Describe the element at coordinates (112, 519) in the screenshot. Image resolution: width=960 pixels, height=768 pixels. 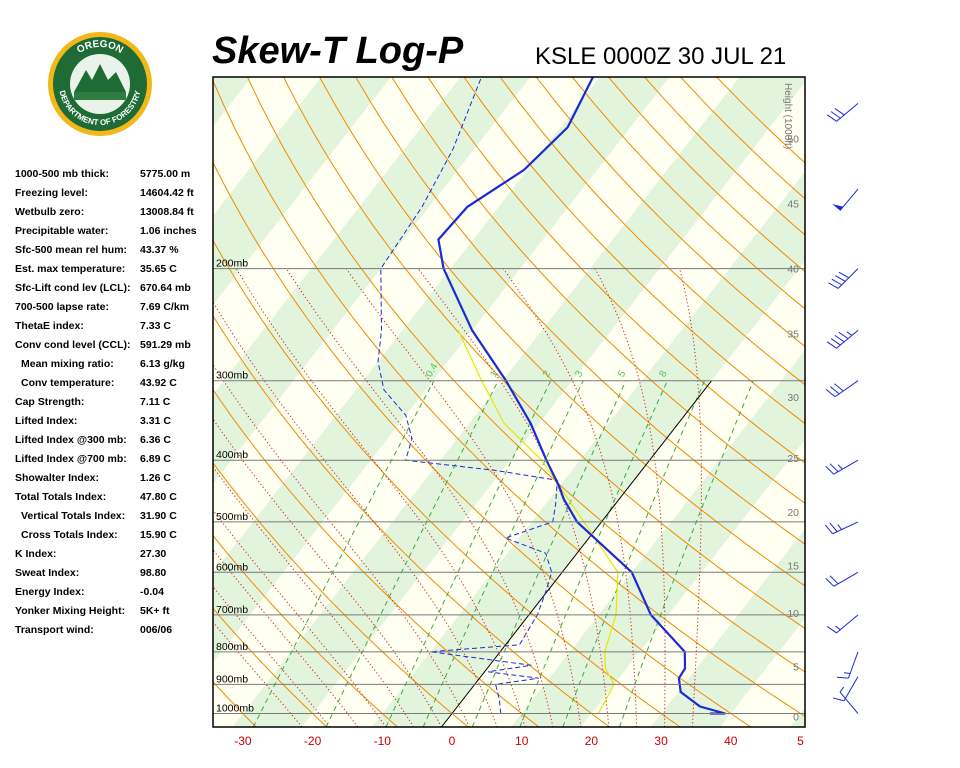
I see `stat-row: Vertical Totals Index: 31.90 C` at that location.